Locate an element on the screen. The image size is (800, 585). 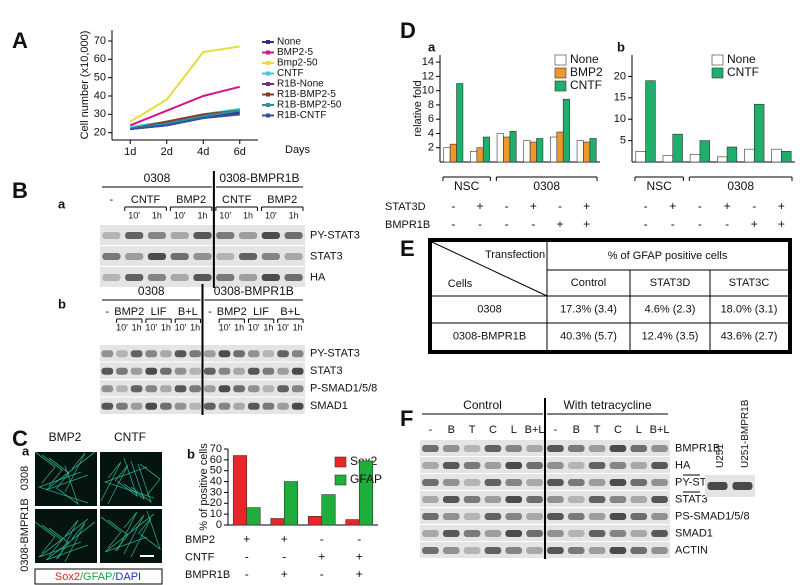
lane-label: CNTF is located at coordinates (237, 200).